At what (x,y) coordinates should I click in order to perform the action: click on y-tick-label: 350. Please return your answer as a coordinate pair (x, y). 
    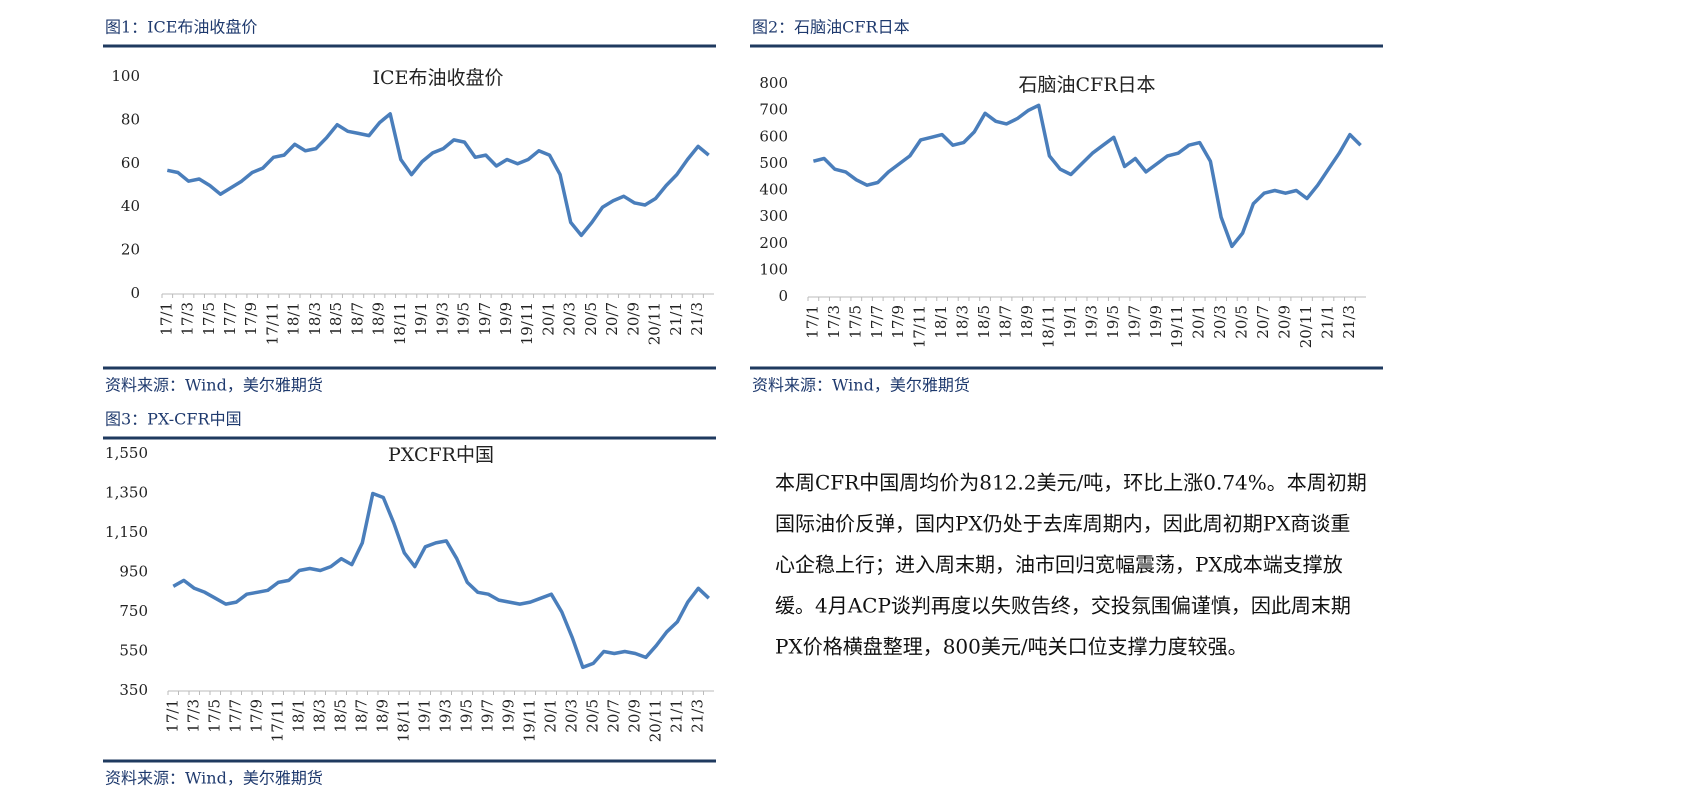
    Looking at the image, I should click on (133, 690).